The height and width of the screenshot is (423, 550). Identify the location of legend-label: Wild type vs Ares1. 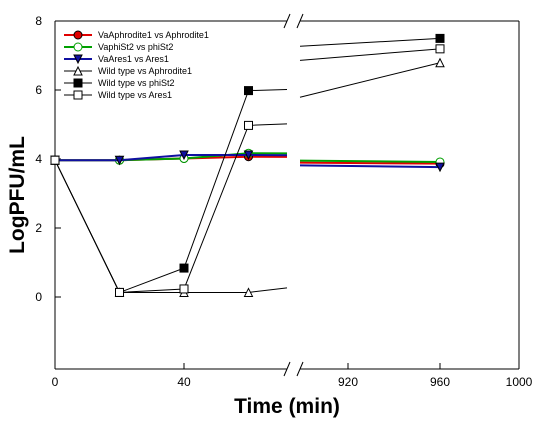
(135, 95).